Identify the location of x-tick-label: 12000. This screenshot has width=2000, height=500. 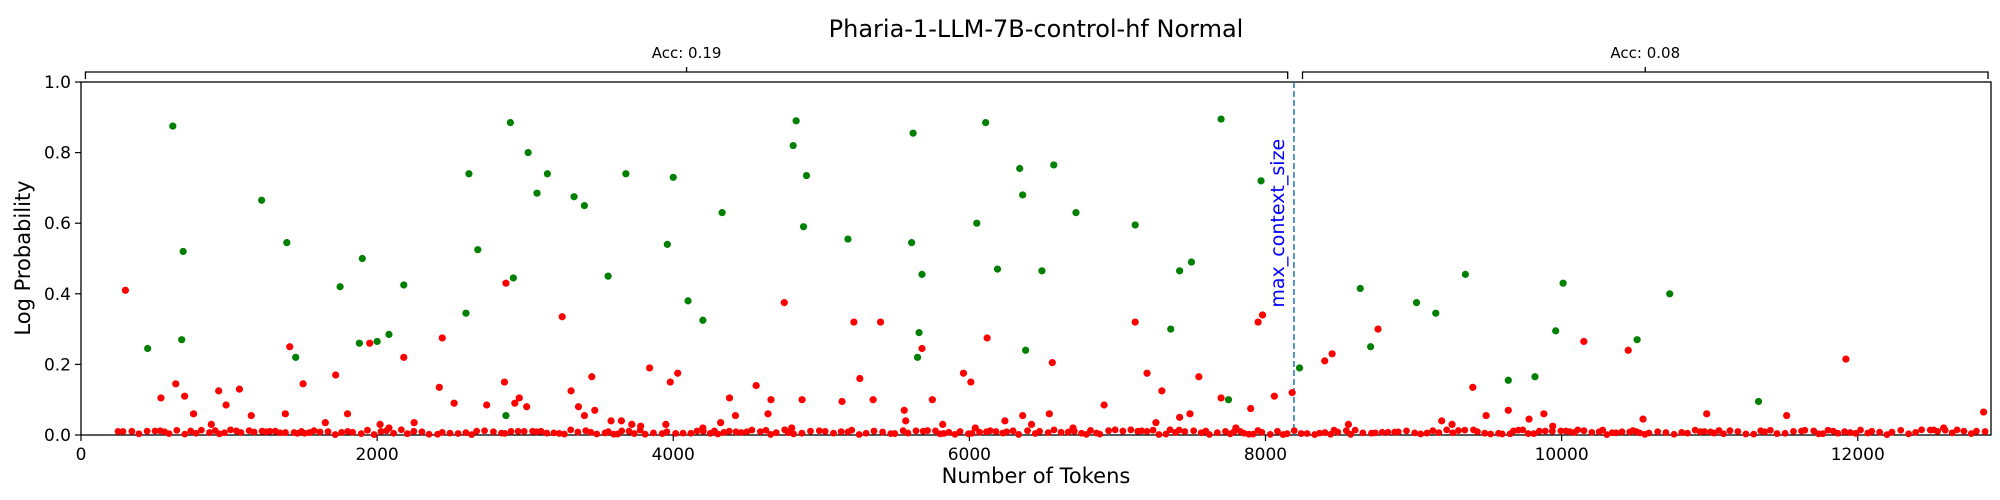
(1858, 455).